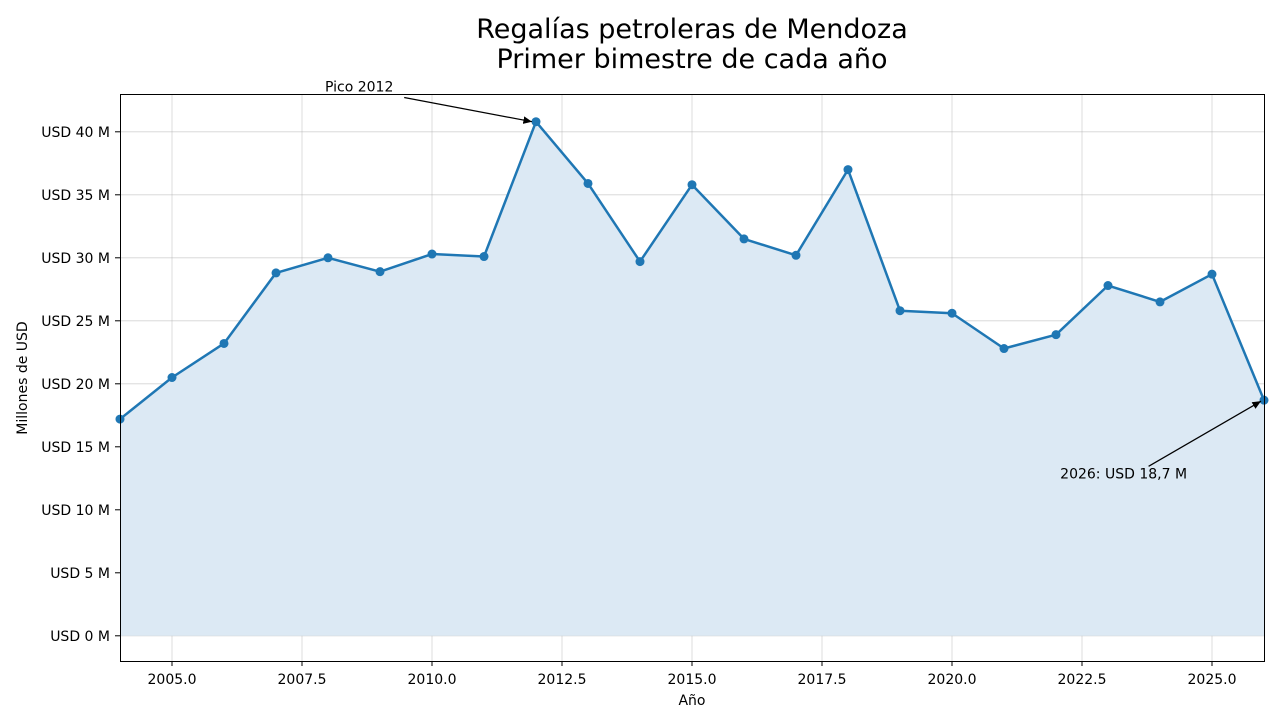 The image size is (1280, 710). I want to click on x-tick-label: 2022.5, so click(1082, 680).